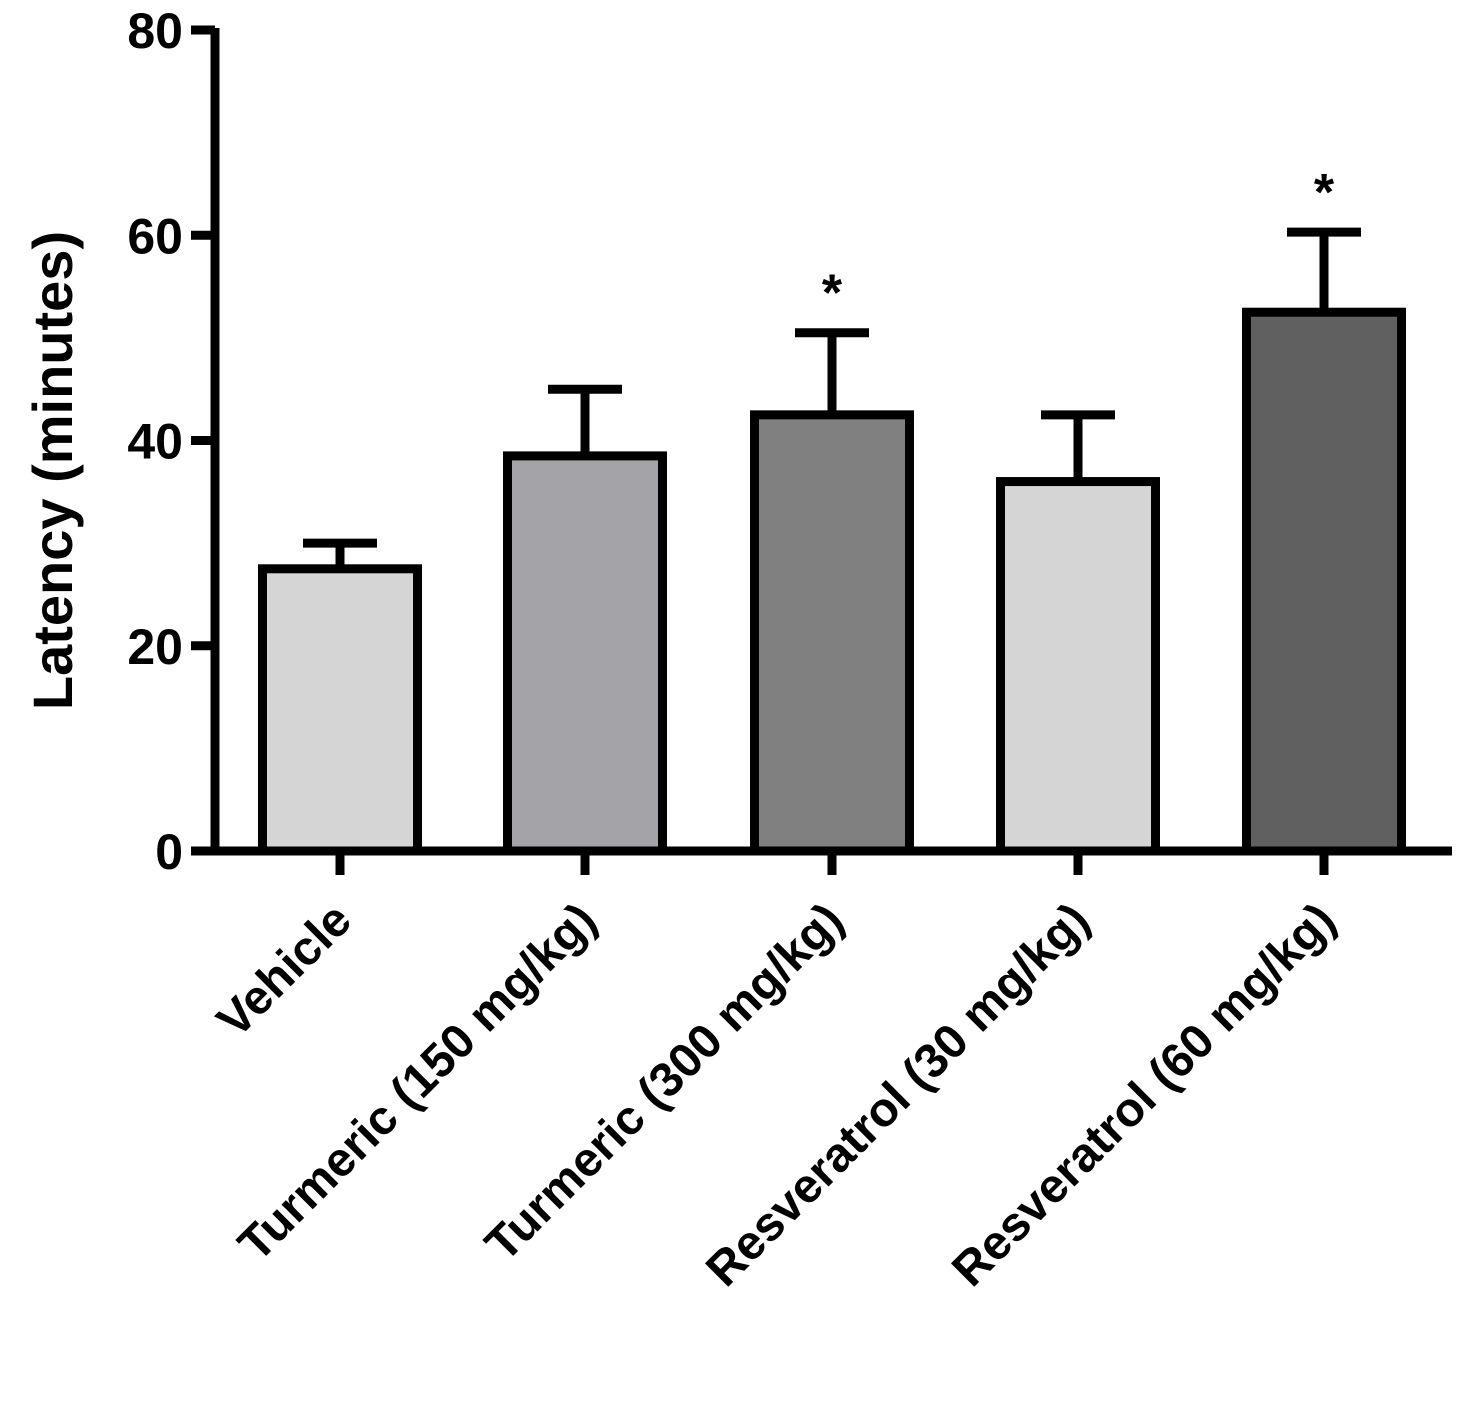 The width and height of the screenshot is (1464, 1415). What do you see at coordinates (155, 442) in the screenshot?
I see `y-tick-label: 40` at bounding box center [155, 442].